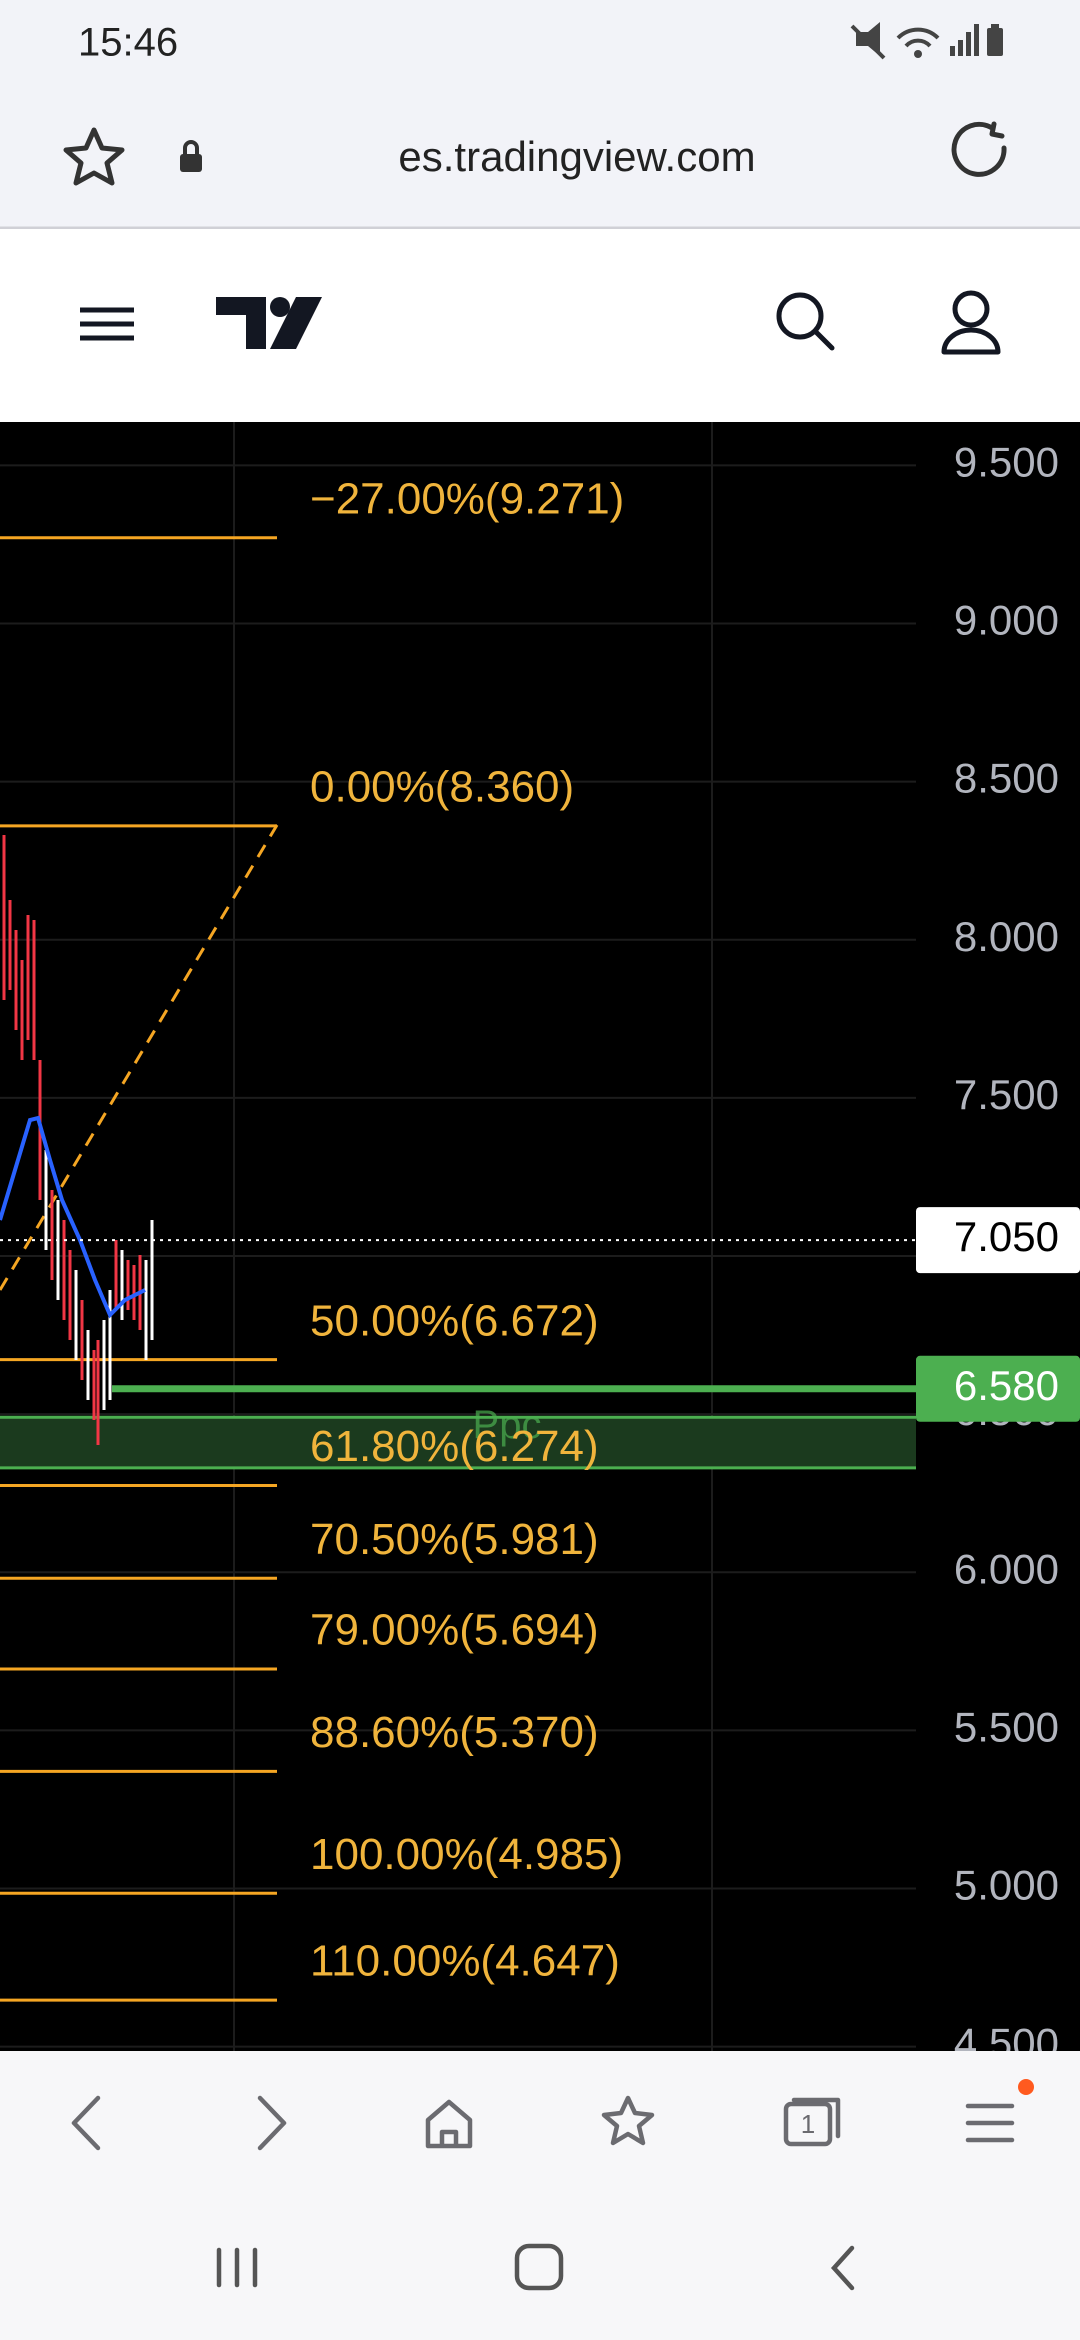 The width and height of the screenshot is (1080, 2340). I want to click on price-tick-label: 7.500, so click(1006, 1094).